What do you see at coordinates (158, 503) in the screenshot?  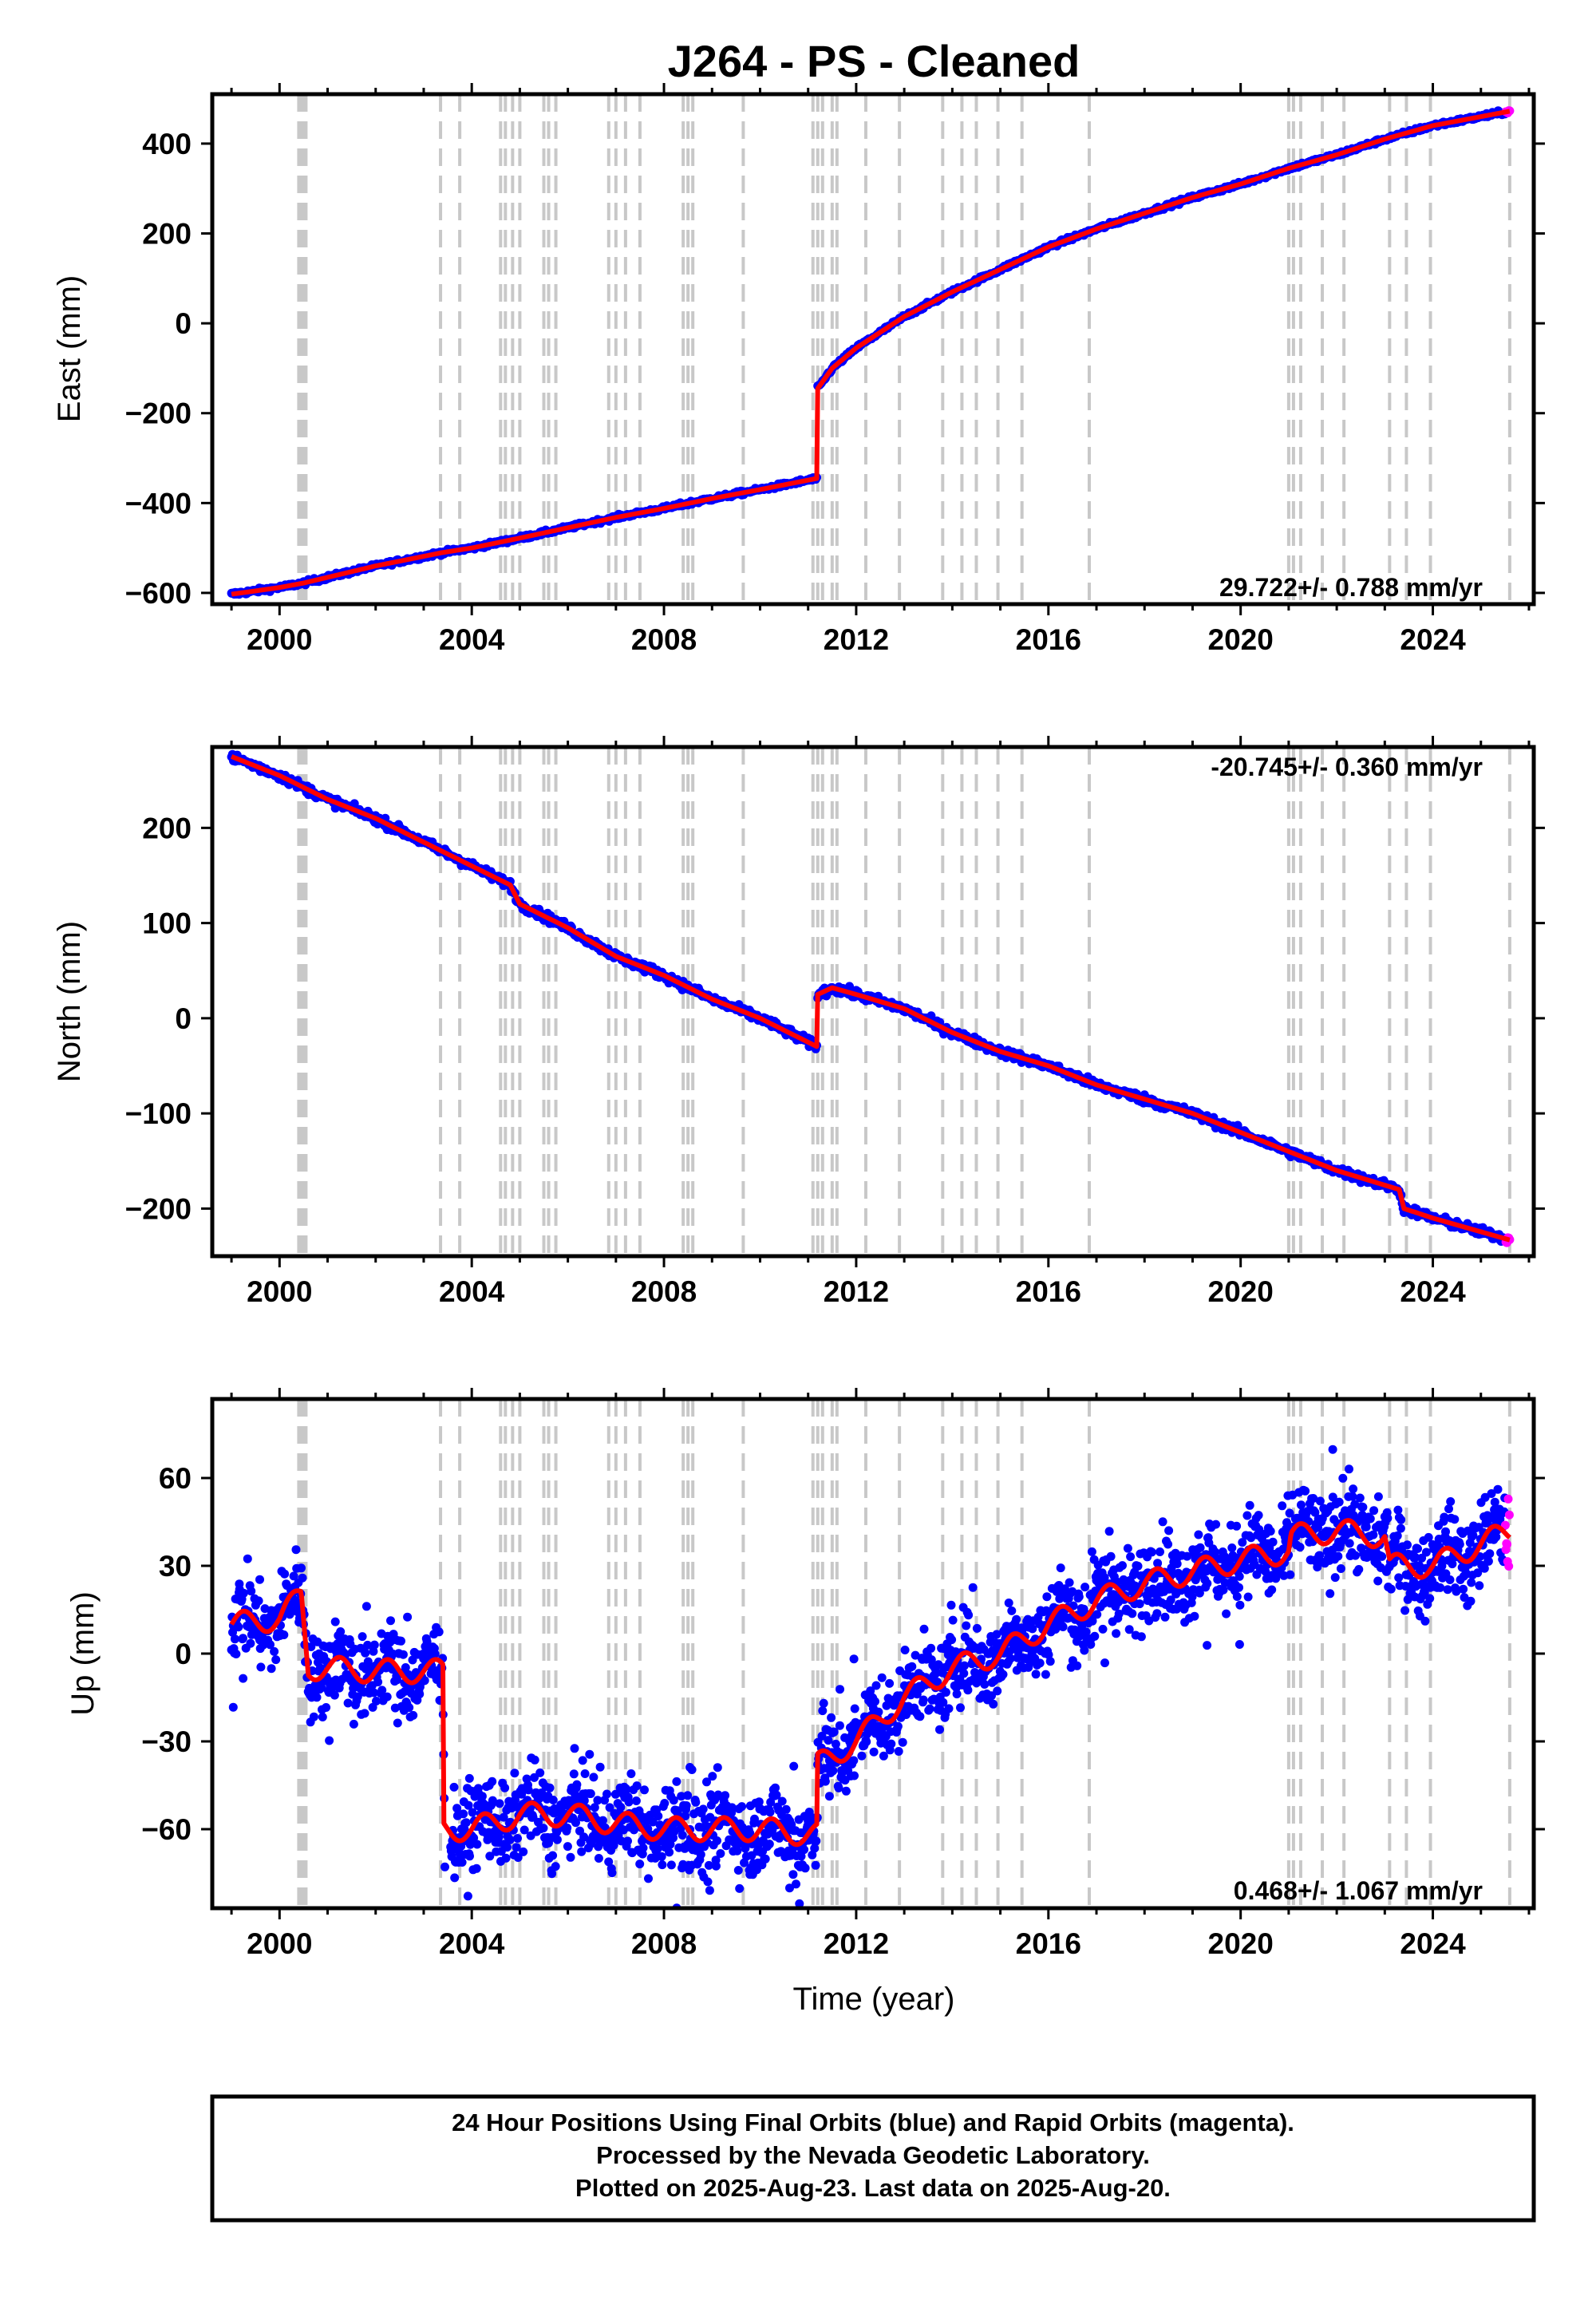 I see `y-tick-label: −400` at bounding box center [158, 503].